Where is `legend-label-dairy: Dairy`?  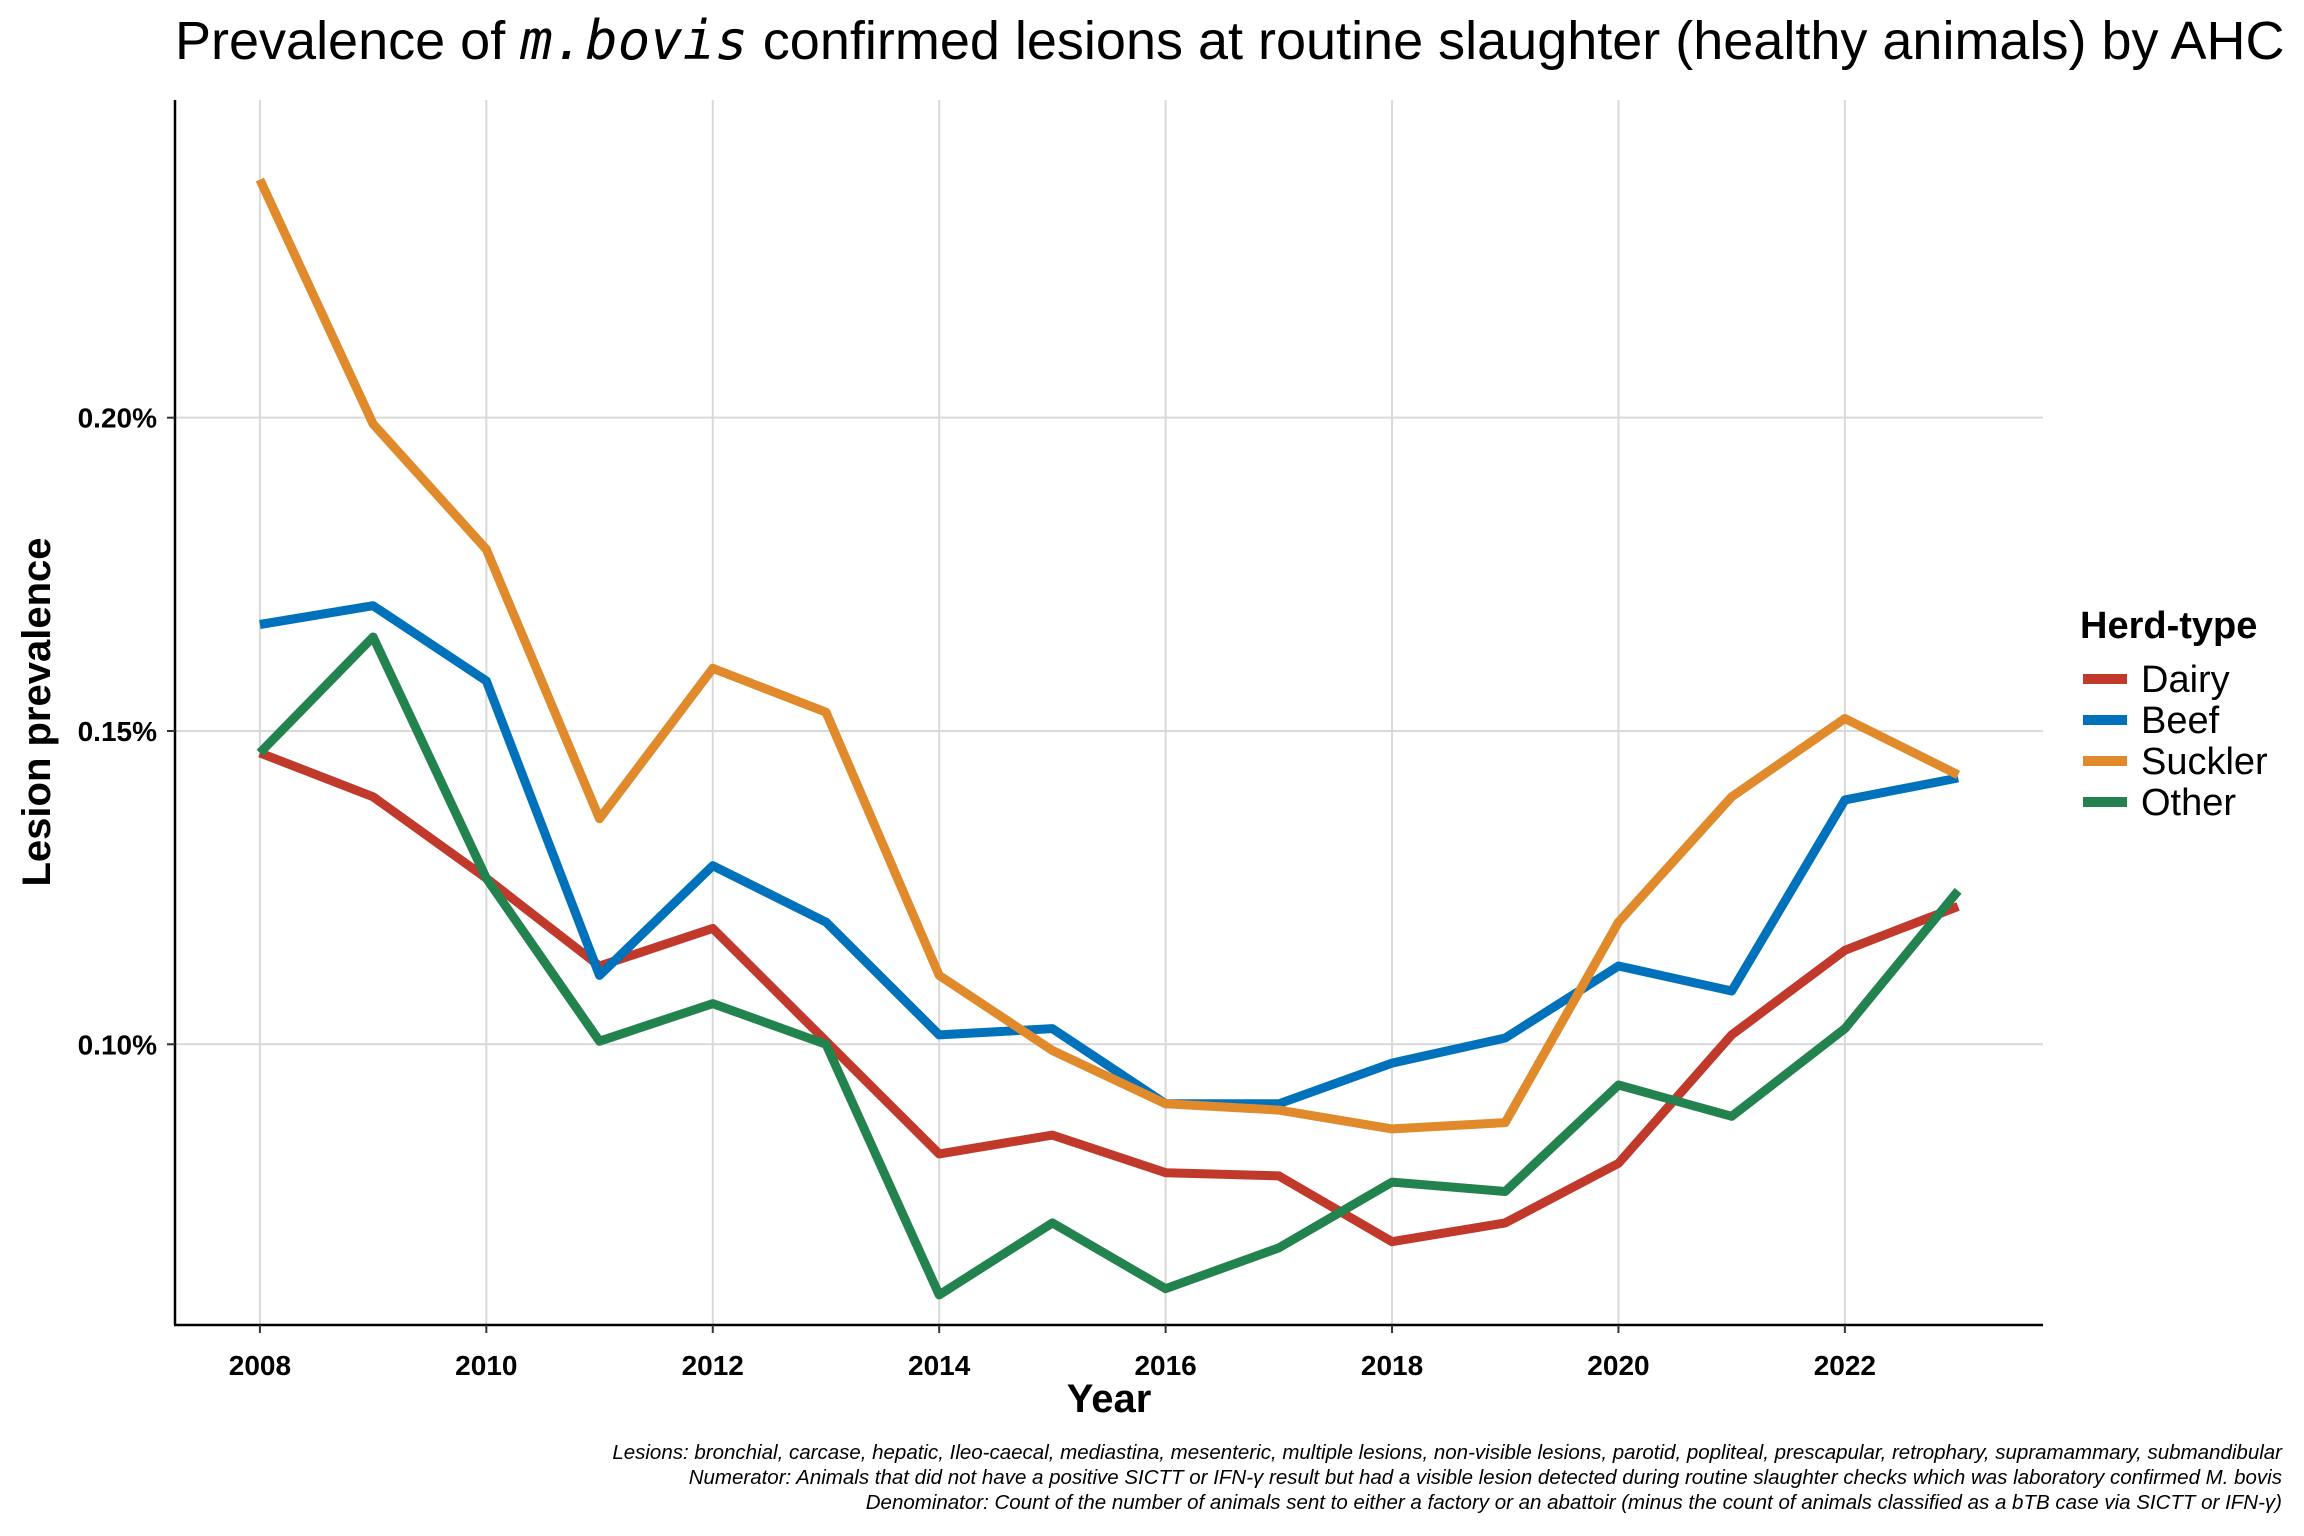
legend-label-dairy: Dairy is located at coordinates (2185, 680).